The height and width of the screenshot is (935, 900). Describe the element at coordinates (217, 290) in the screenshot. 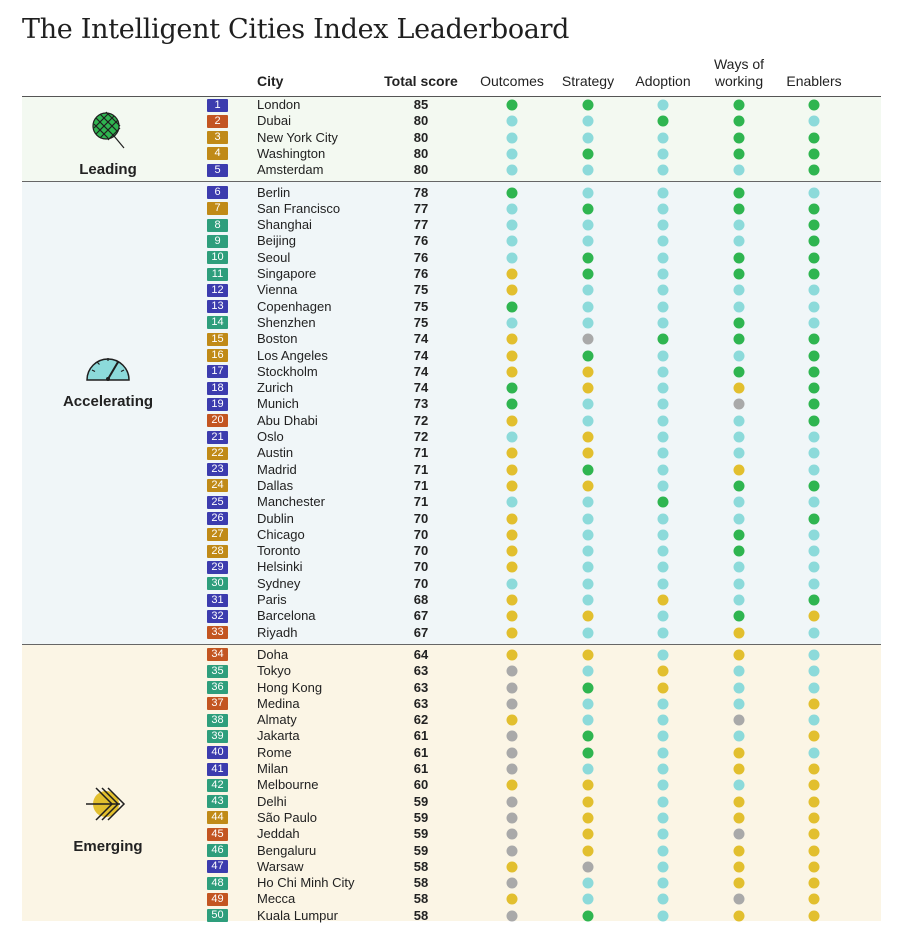

I see `rank-badge: 12` at that location.